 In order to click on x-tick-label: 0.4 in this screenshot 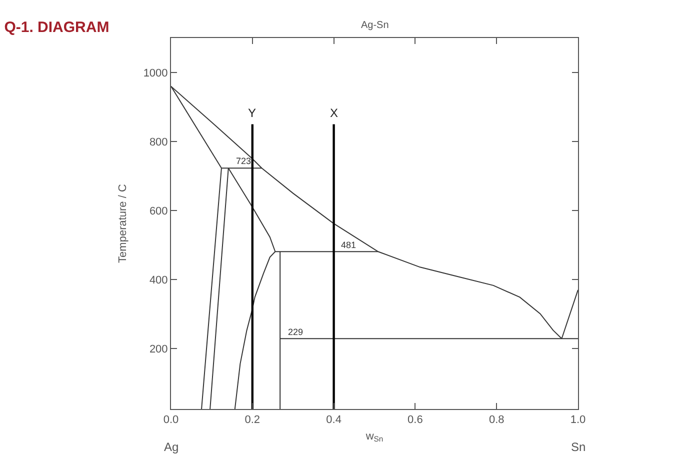, I will do `click(334, 420)`.